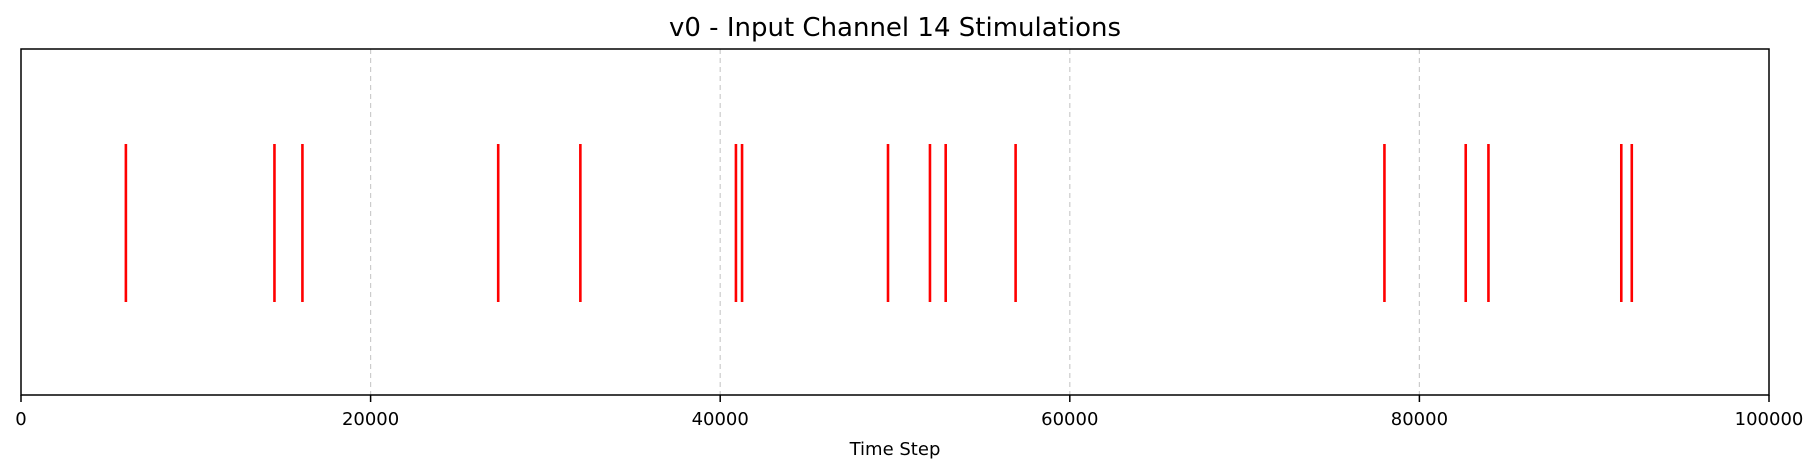  I want to click on x-tick-label: 40000, so click(720, 419).